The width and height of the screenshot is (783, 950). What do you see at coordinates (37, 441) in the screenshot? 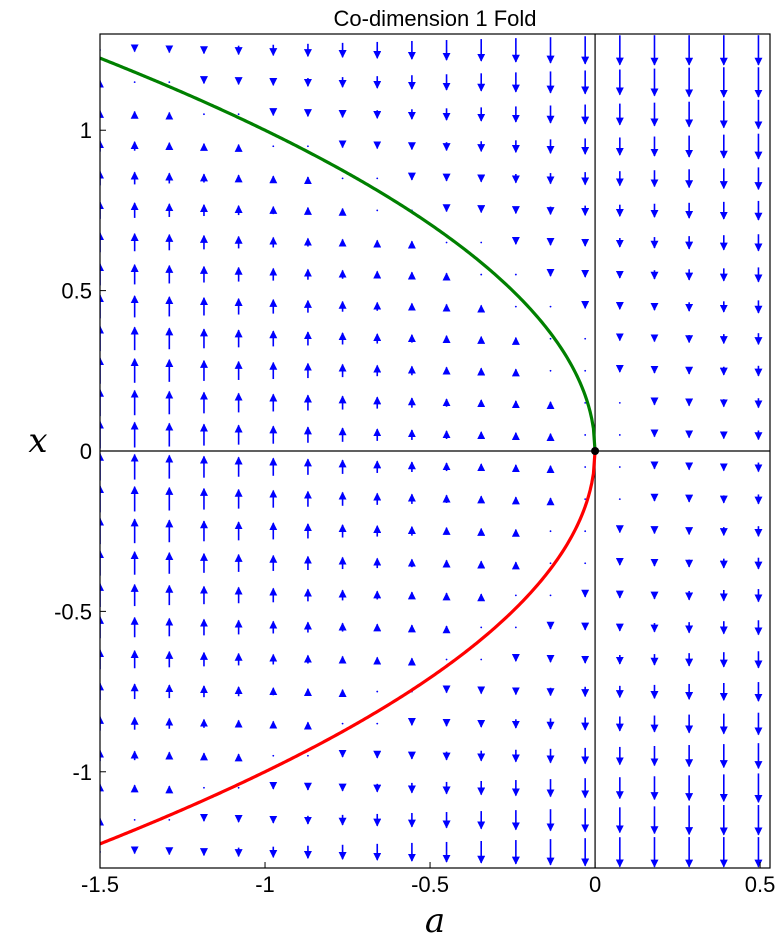
I see `y-axis-label: x` at bounding box center [37, 441].